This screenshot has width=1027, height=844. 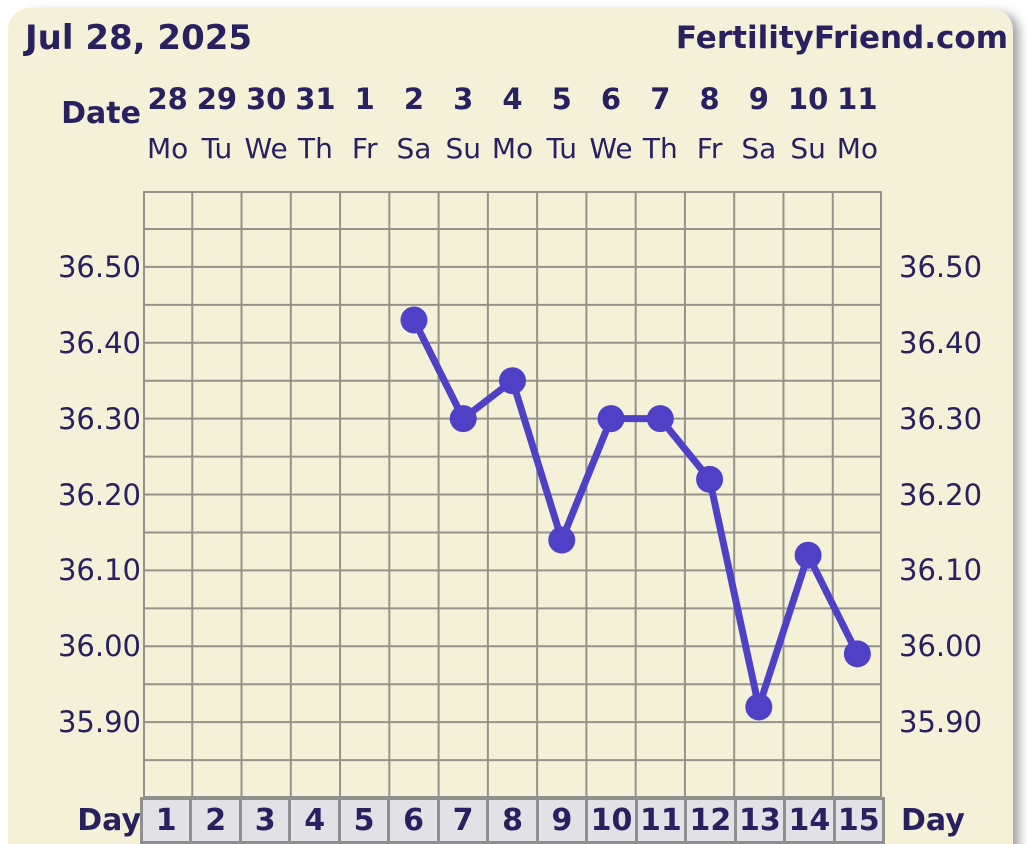 I want to click on day-cell: 8, so click(x=514, y=820).